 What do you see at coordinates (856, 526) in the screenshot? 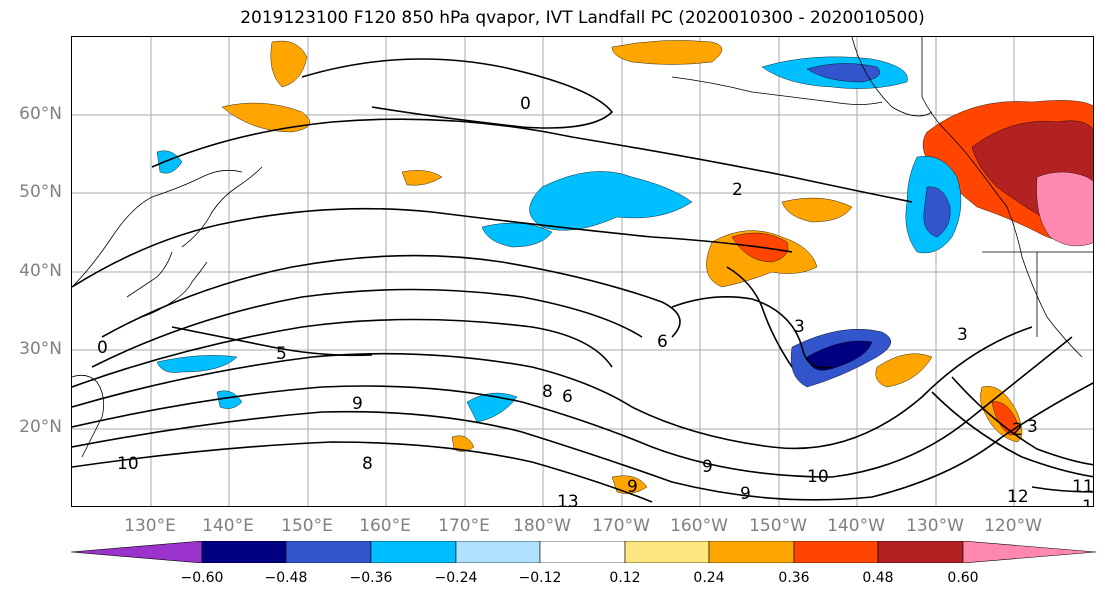
I see `lon-label-140w: 140°W` at bounding box center [856, 526].